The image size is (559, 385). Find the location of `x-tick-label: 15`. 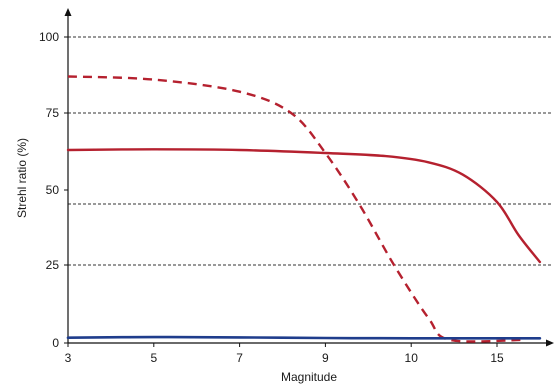

x-tick-label: 15 is located at coordinates (497, 358).